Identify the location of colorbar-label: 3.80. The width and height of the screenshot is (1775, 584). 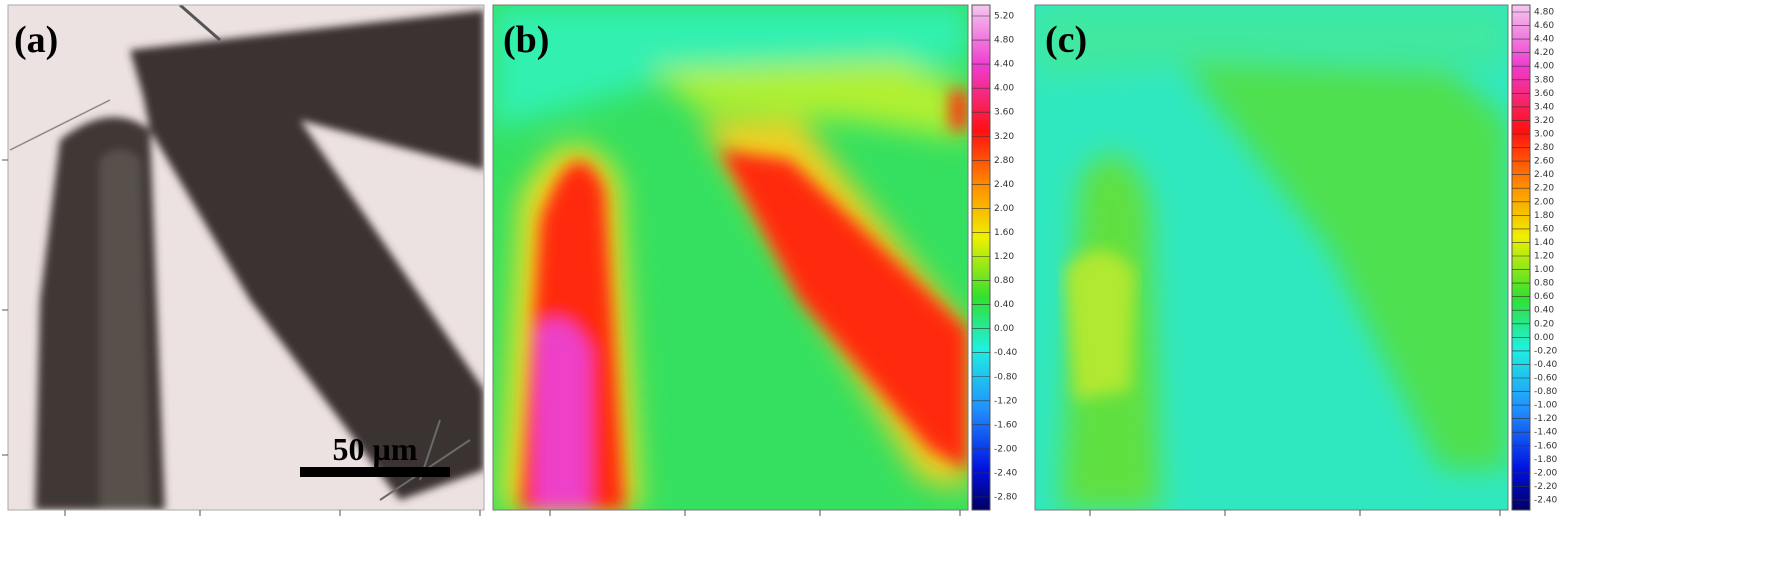
(1544, 80).